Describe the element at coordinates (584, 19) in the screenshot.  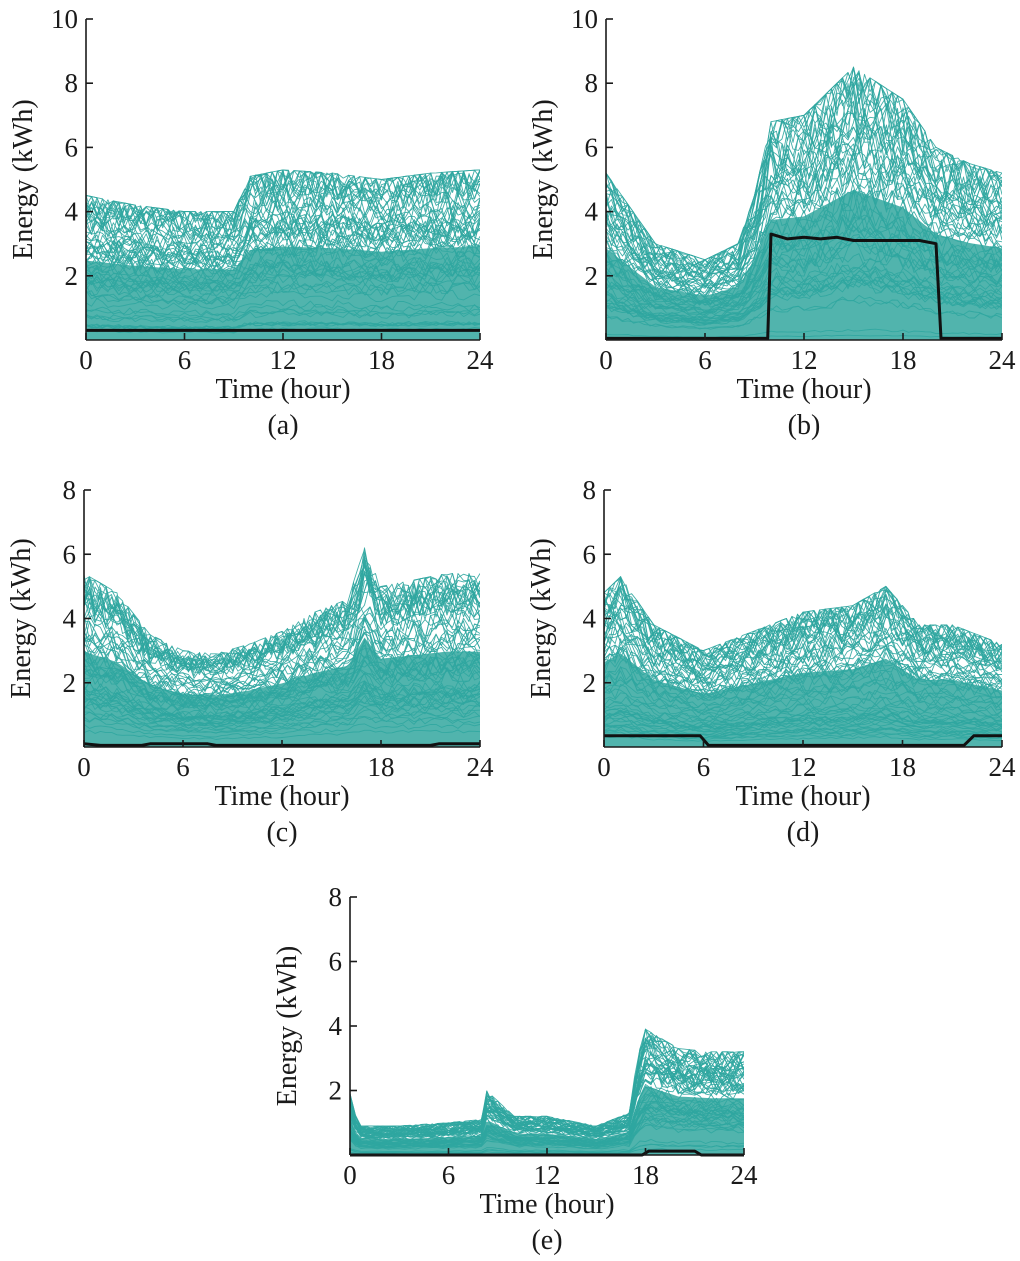
I see `y-tick-label: 10` at that location.